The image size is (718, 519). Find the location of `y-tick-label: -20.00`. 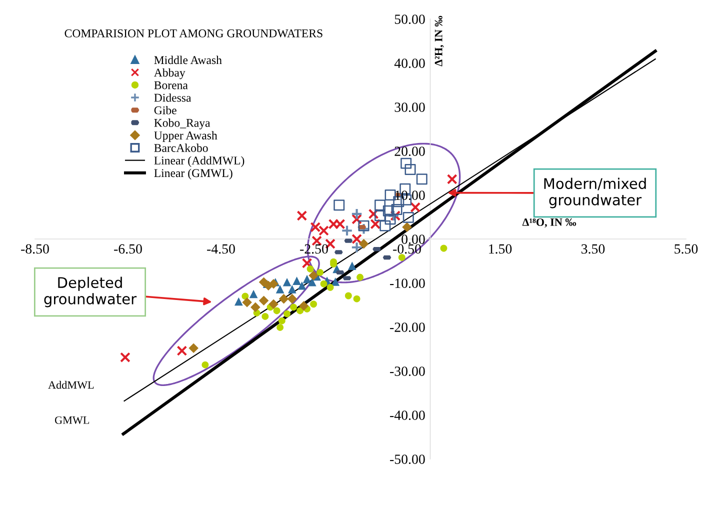

y-tick-label: -20.00 is located at coordinates (407, 327).